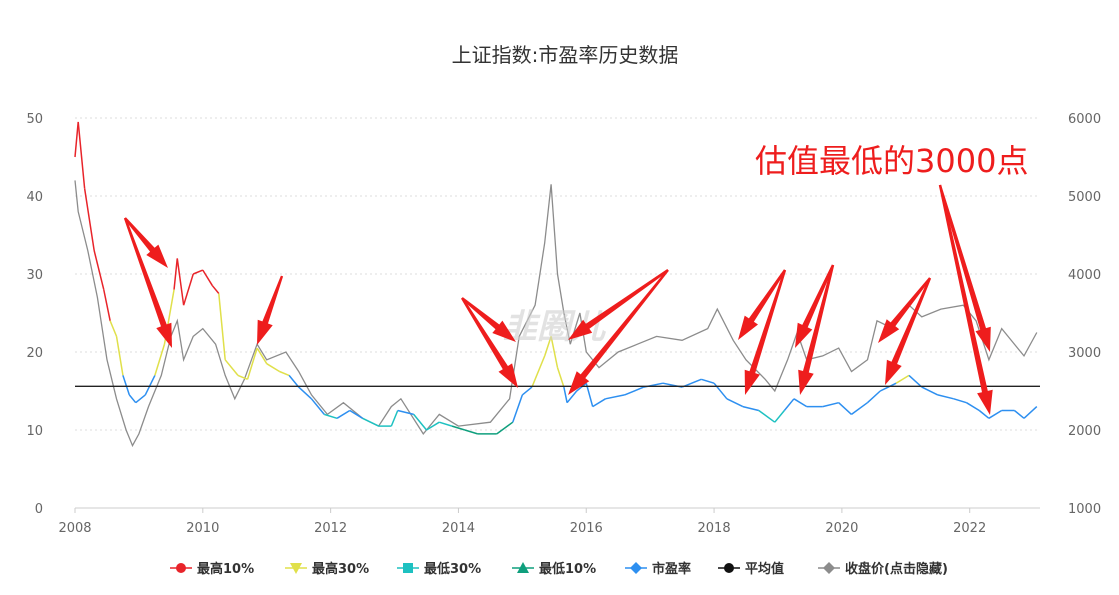 The image size is (1119, 595). I want to click on legend: 最高10% 最高30% 最低30% 最低10% 市盈率 平均值 收盘价(点击隐藏), so click(559, 569).